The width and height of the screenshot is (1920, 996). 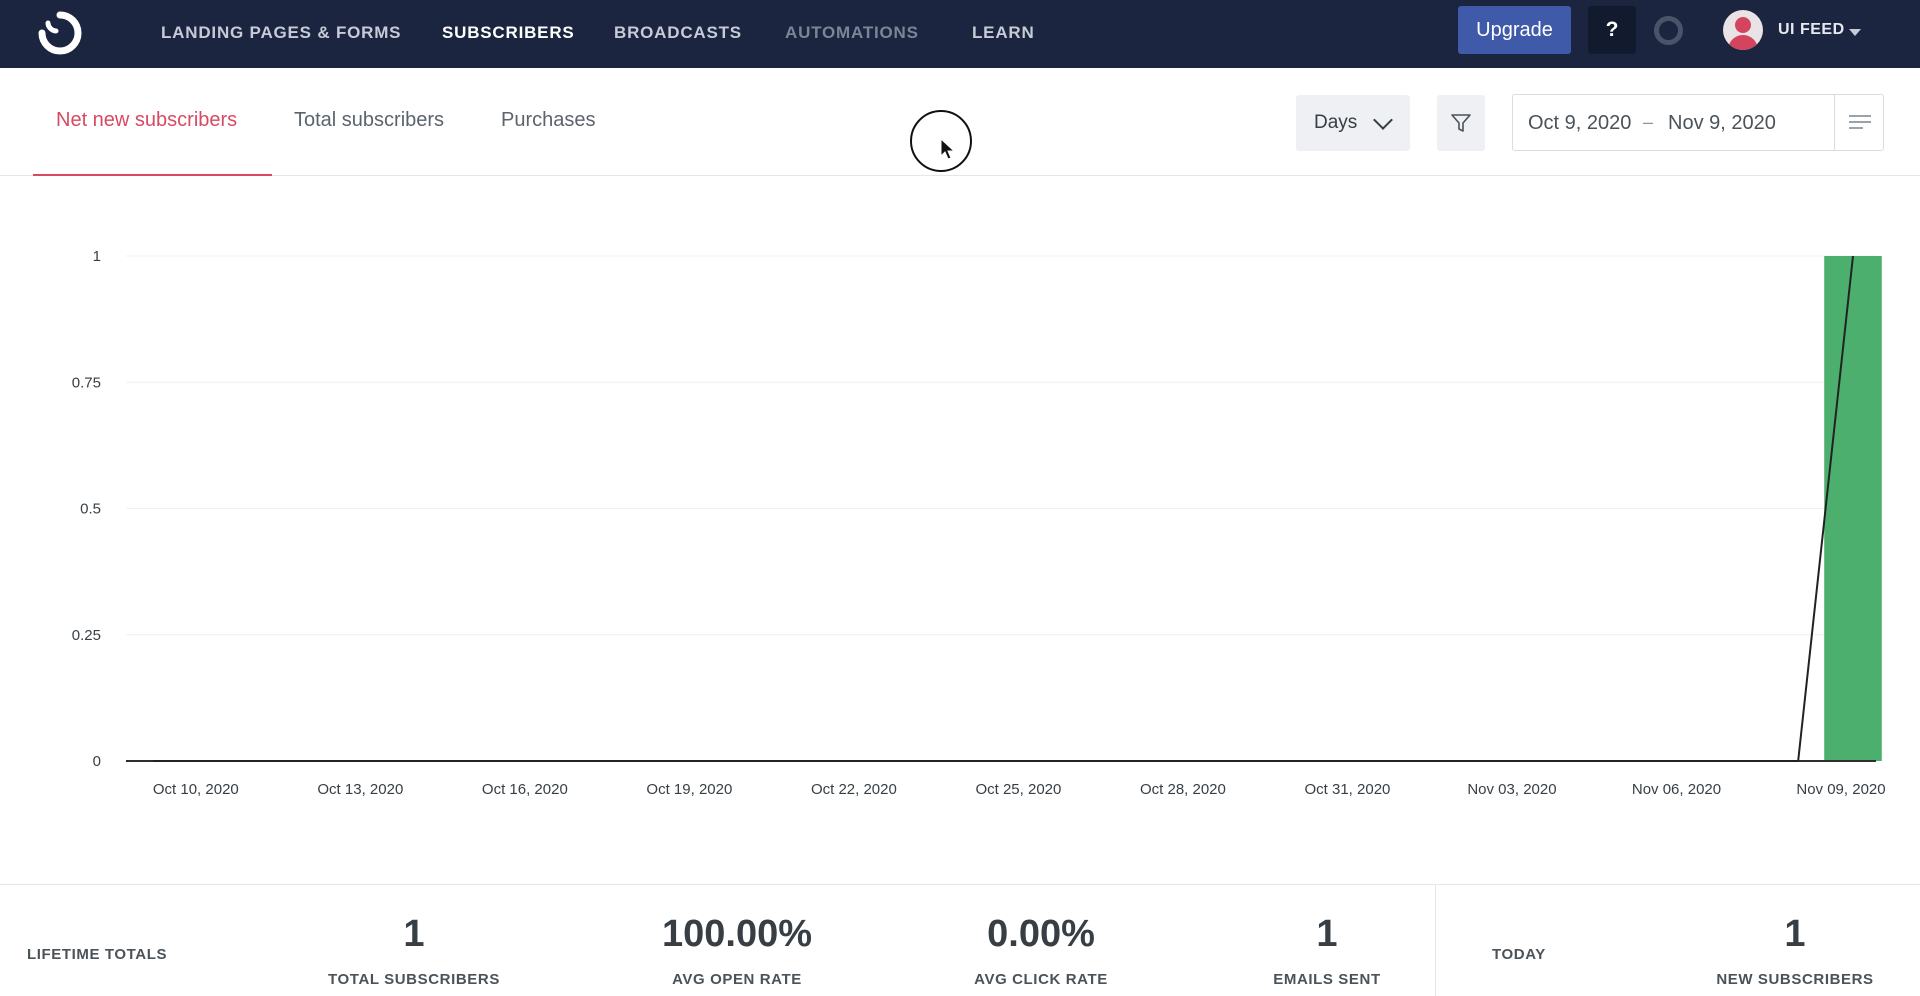 What do you see at coordinates (147, 120) in the screenshot?
I see `tab-net-new-subscribers: Net new subscribers` at bounding box center [147, 120].